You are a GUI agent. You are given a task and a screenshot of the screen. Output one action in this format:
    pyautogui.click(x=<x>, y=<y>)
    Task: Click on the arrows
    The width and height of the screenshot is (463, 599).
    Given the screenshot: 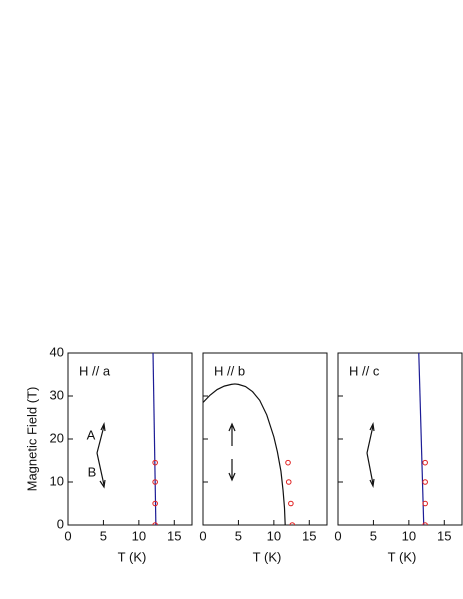 What is the action you would take?
    pyautogui.click(x=235, y=455)
    